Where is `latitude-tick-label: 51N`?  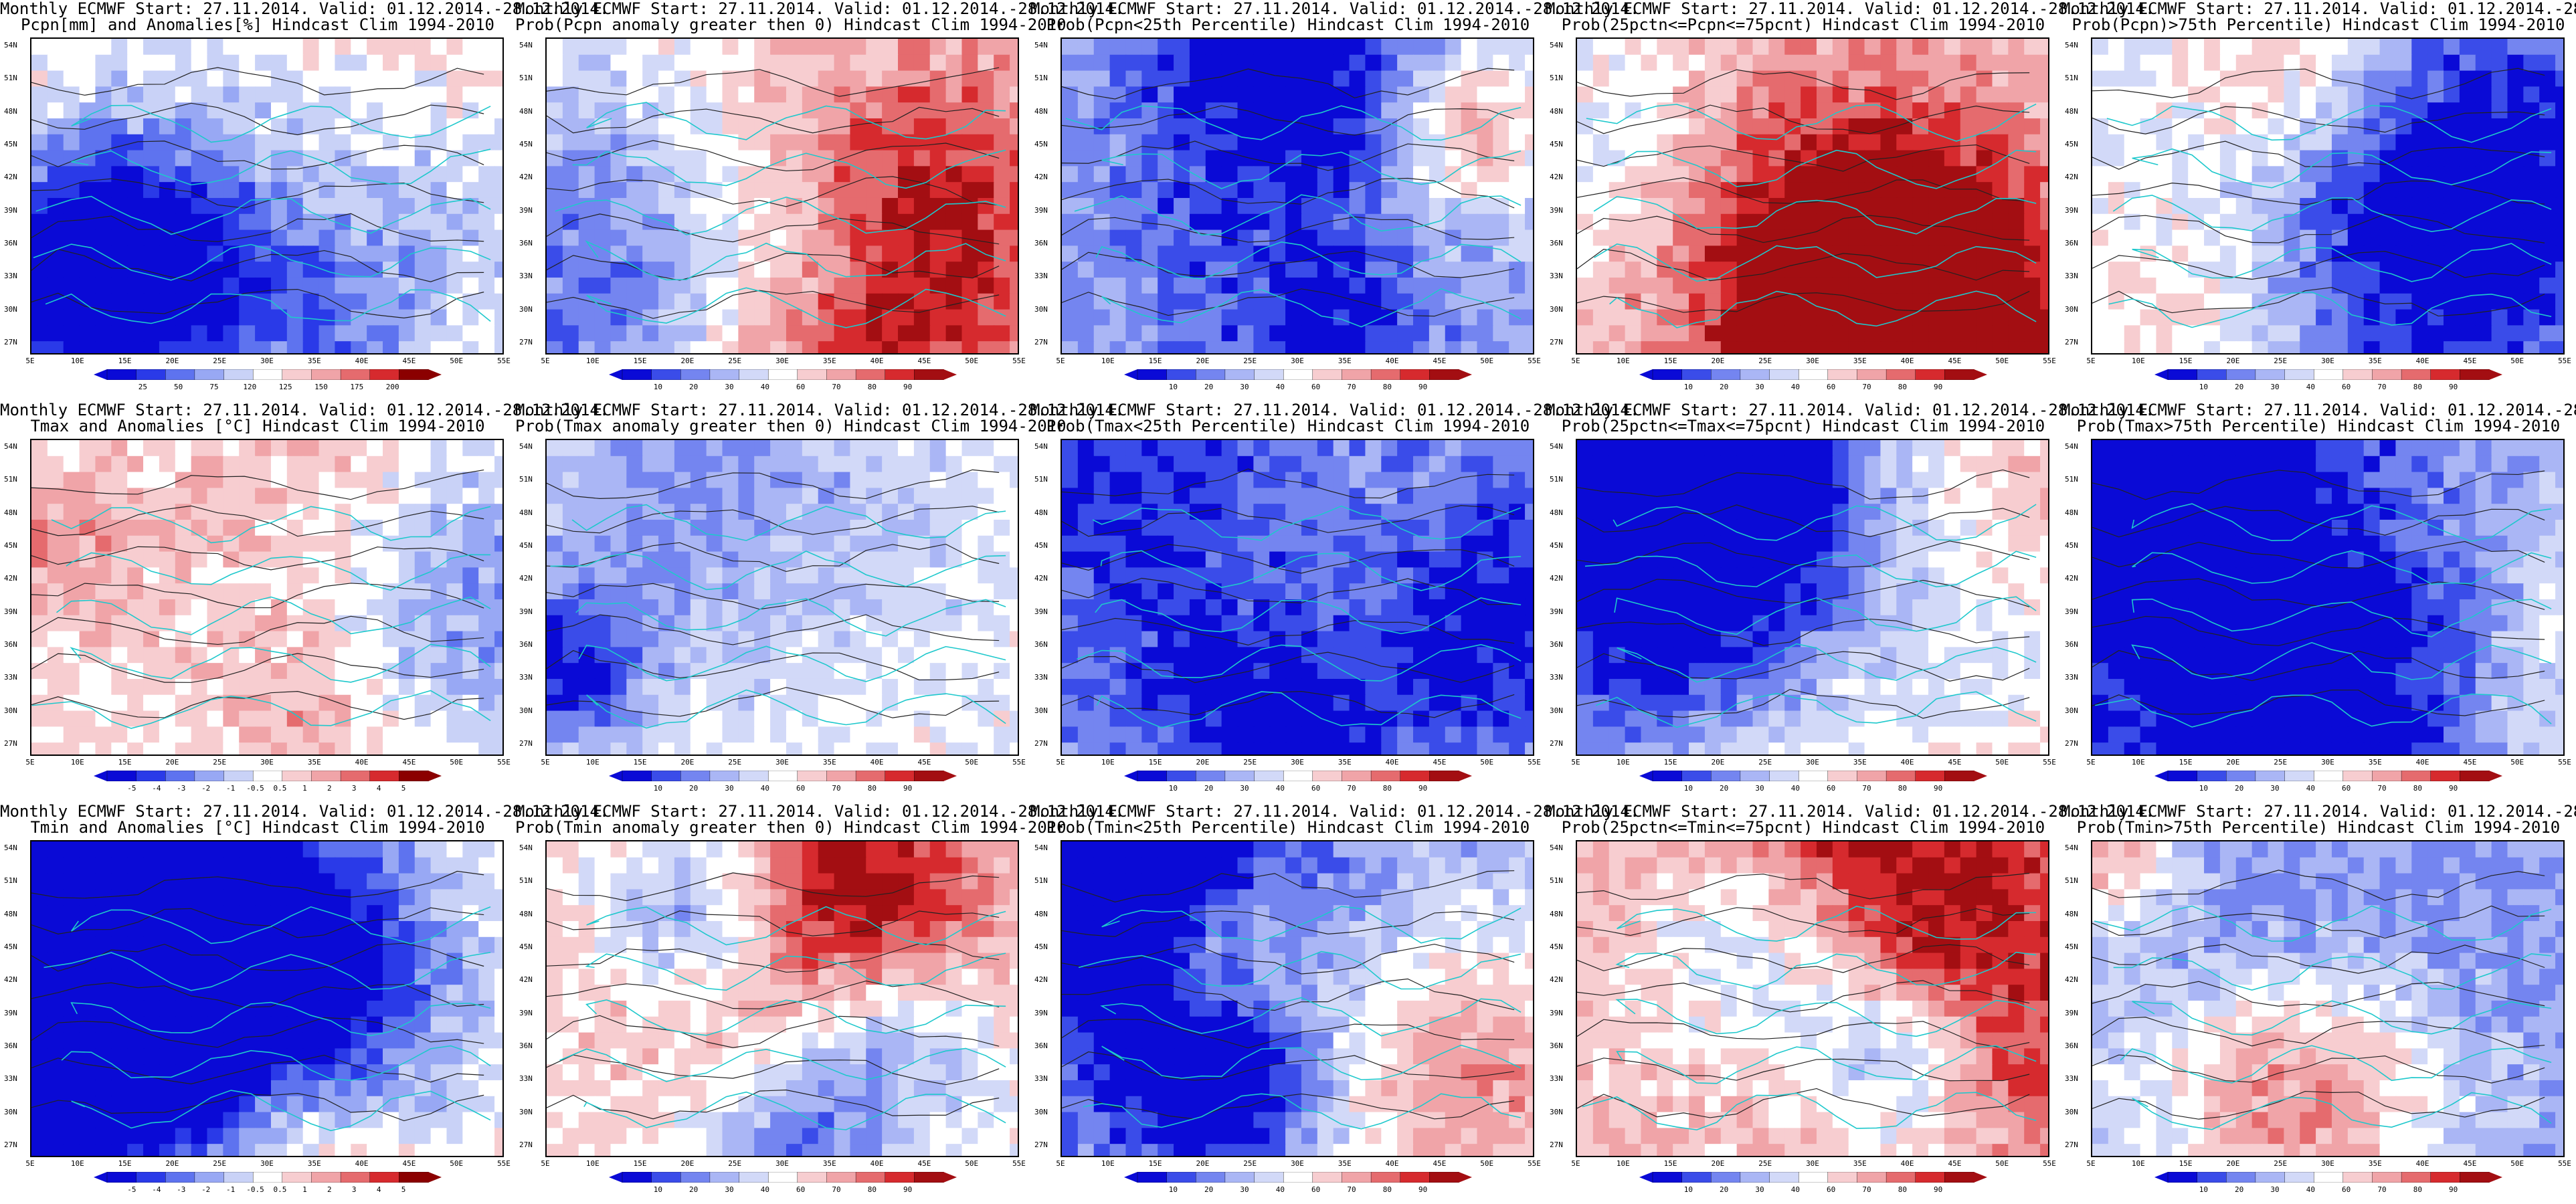
latitude-tick-label: 51N is located at coordinates (526, 78).